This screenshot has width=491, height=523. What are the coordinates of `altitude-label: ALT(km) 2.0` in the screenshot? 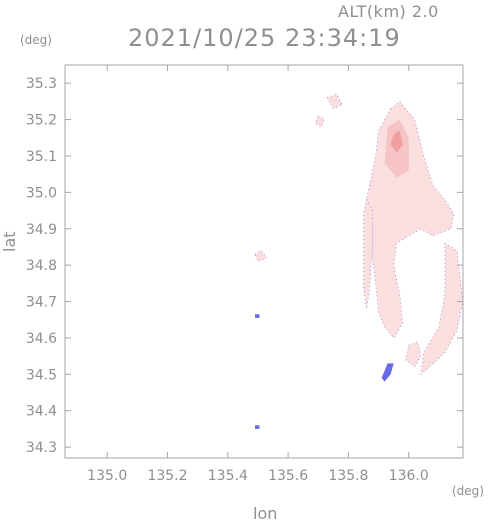 It's located at (388, 11).